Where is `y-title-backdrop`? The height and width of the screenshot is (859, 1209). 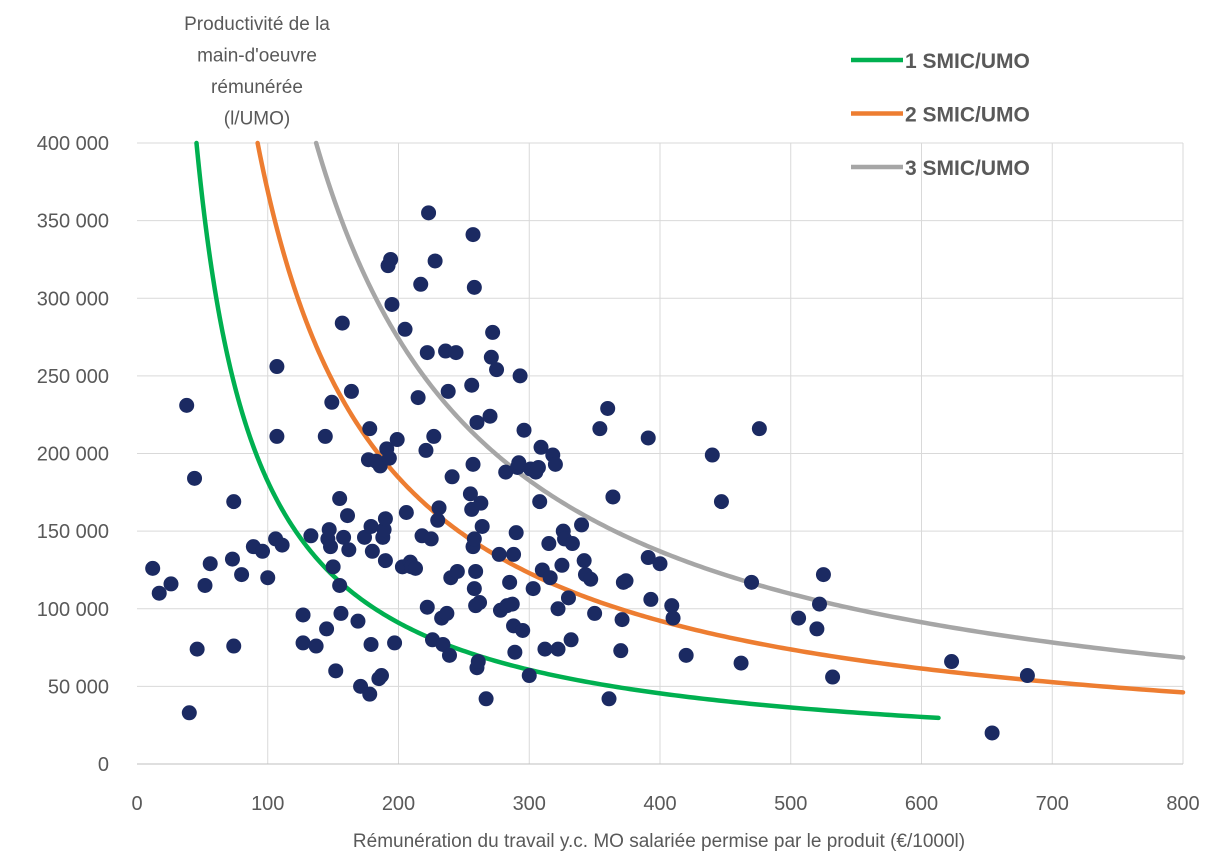
y-title-backdrop is located at coordinates (256, 72).